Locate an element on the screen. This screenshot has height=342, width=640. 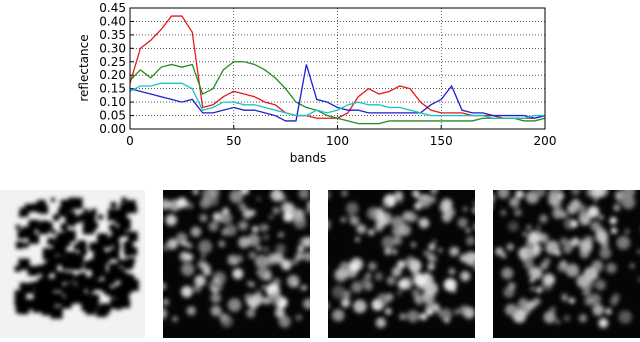
y-tick-label: 0.40 is located at coordinates (112, 21).